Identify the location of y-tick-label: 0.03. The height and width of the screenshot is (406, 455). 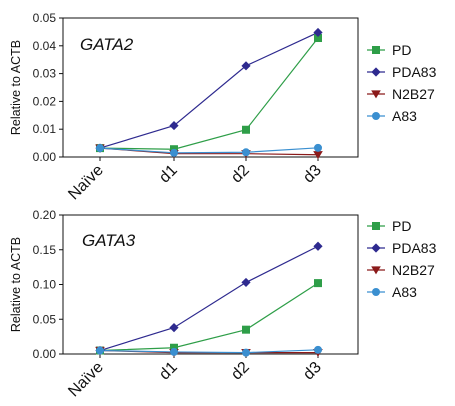
(45, 74).